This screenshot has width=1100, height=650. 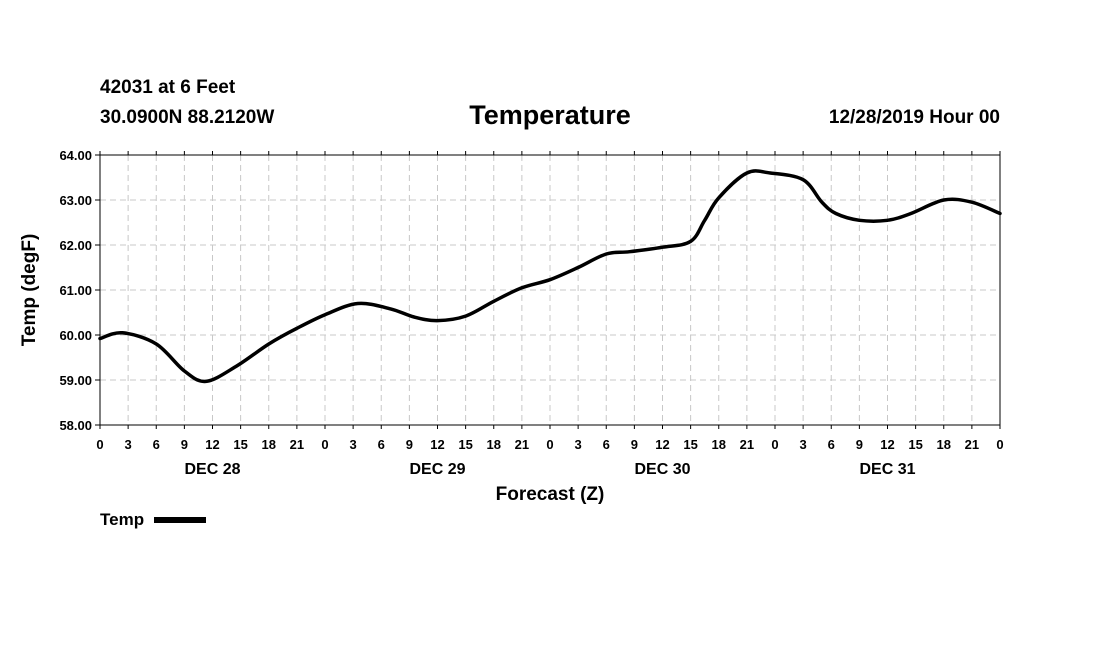 What do you see at coordinates (122, 519) in the screenshot?
I see `legend-label: Temp` at bounding box center [122, 519].